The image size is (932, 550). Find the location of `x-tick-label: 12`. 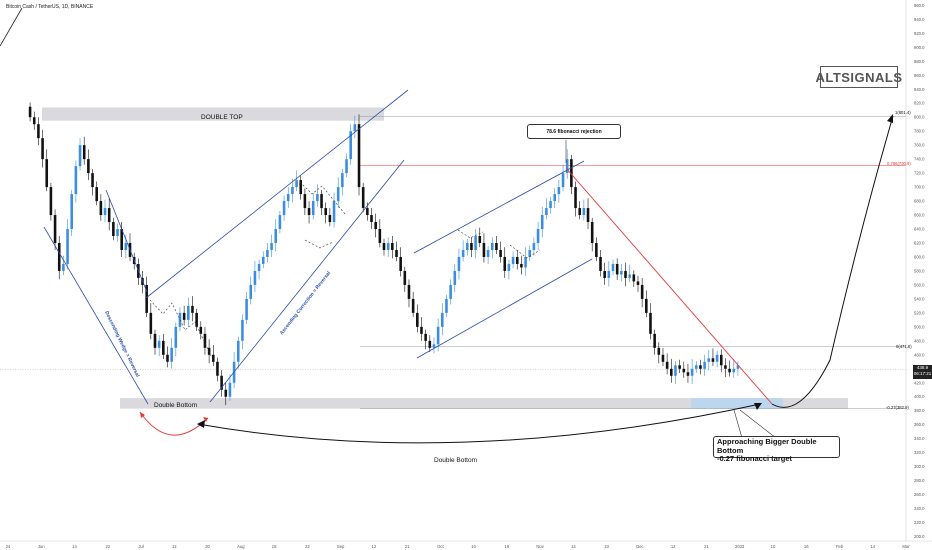

x-tick-label: 12 is located at coordinates (174, 546).